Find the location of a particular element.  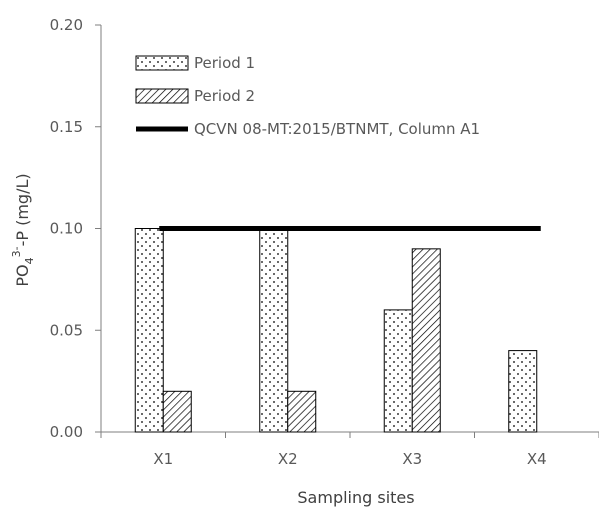

y-tick-label: 0.00 is located at coordinates (66, 432).